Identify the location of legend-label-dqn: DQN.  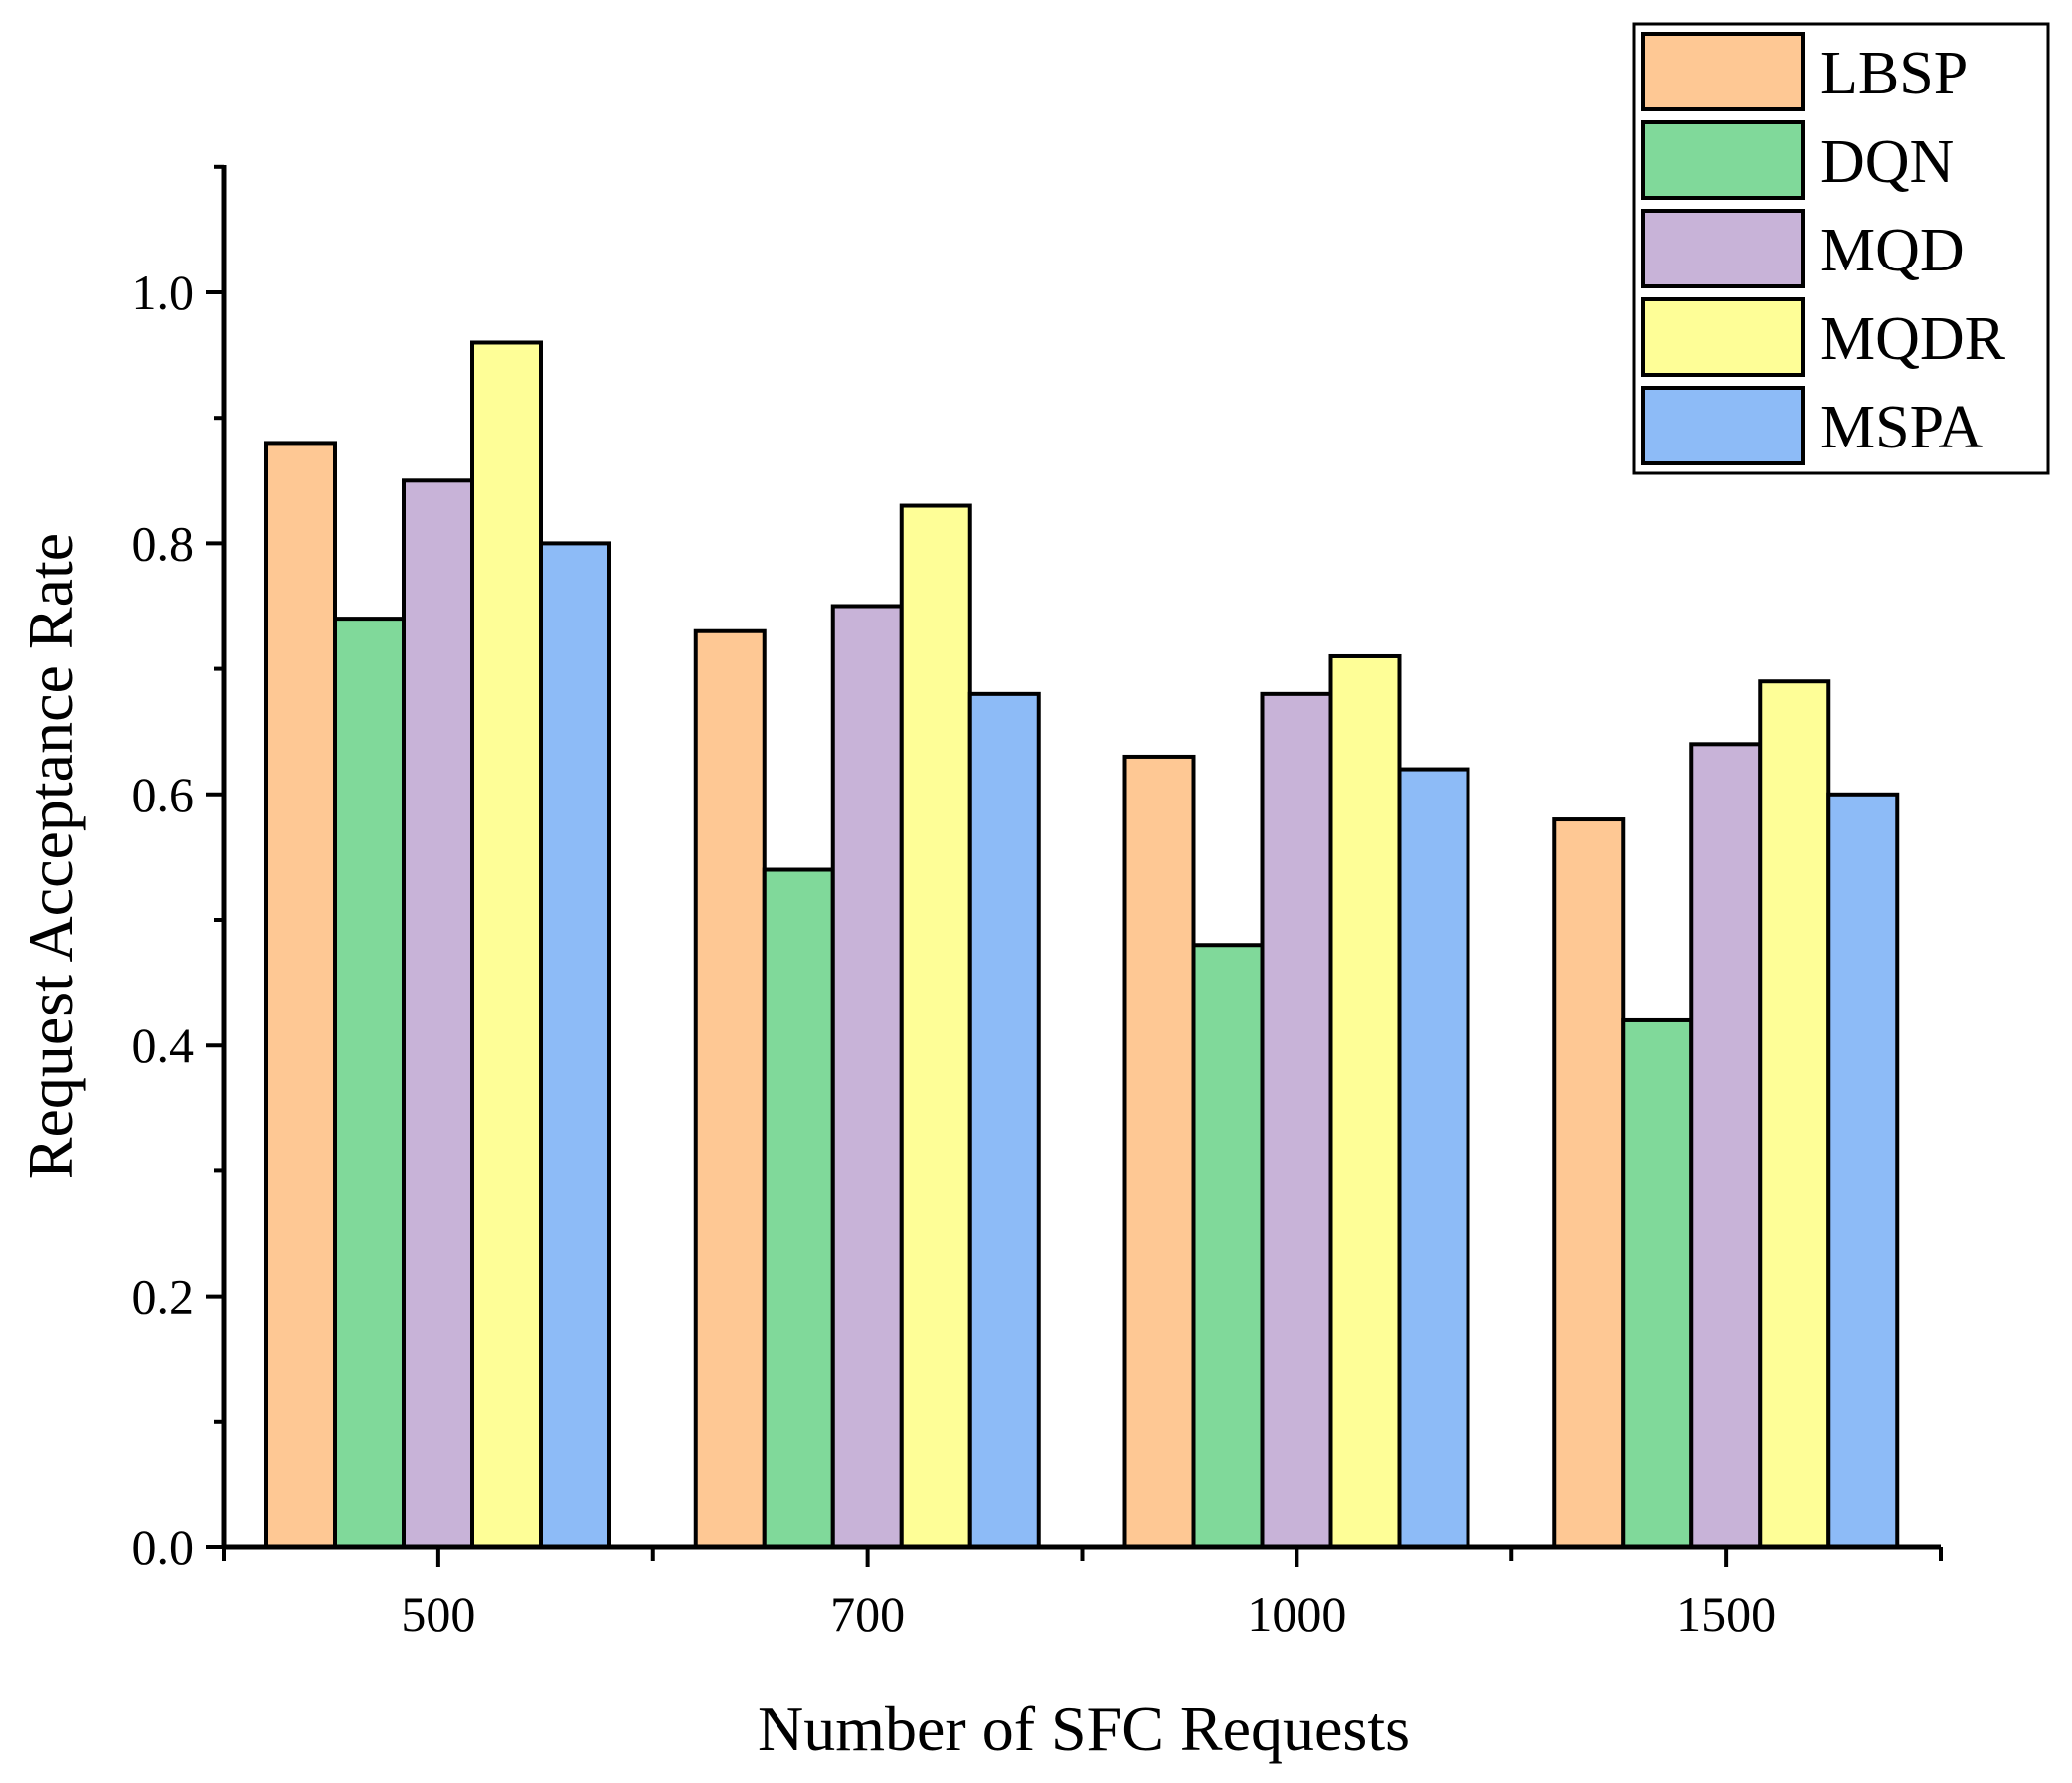
(1887, 162).